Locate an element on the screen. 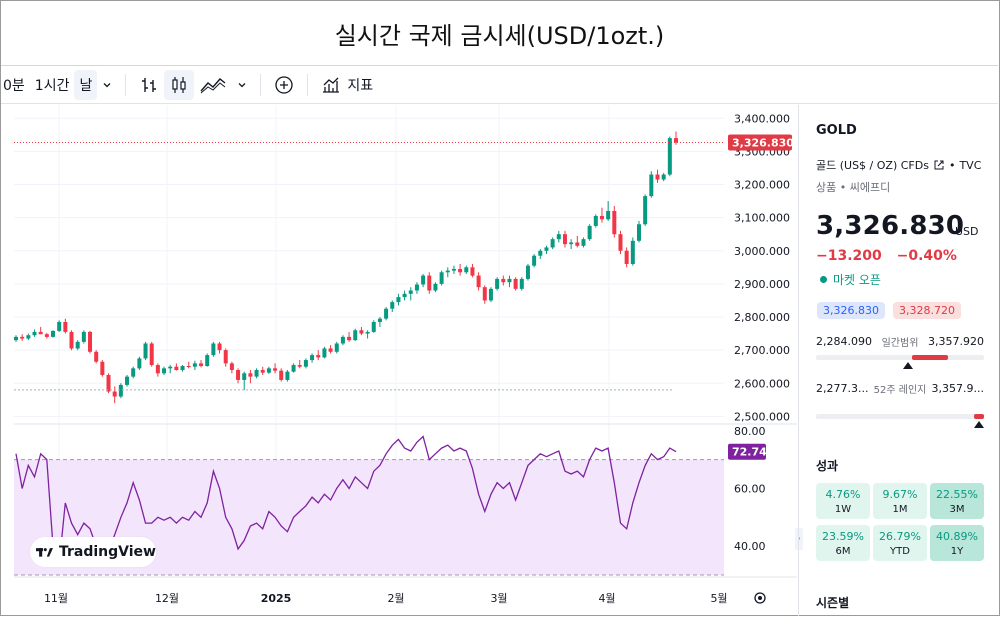 The height and width of the screenshot is (620, 1000). performance-period: 3M is located at coordinates (957, 509).